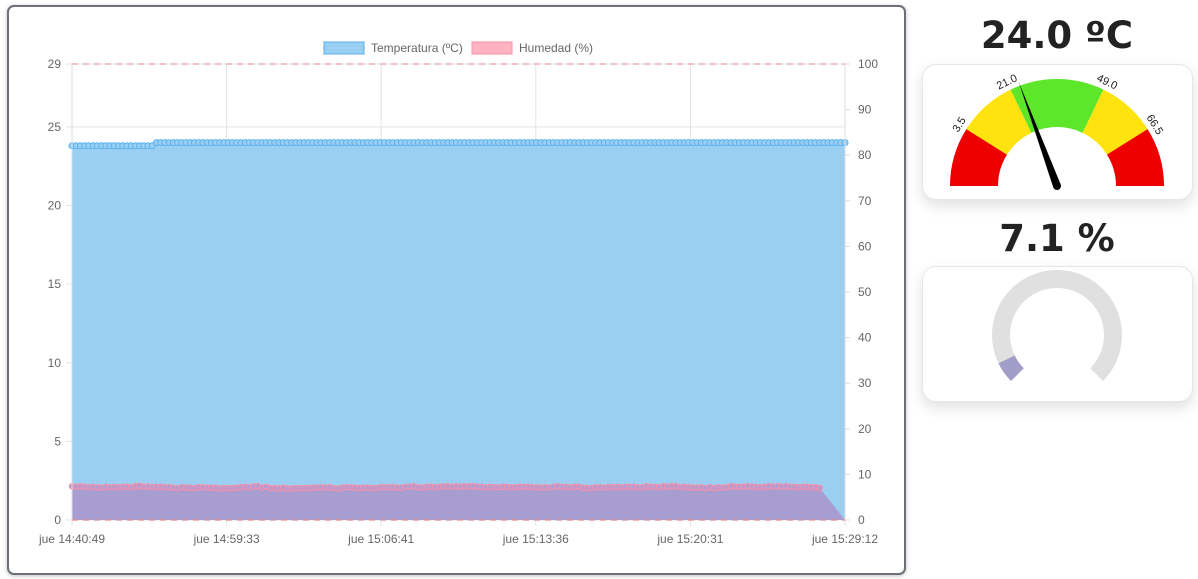 The width and height of the screenshot is (1198, 579). Describe the element at coordinates (458, 502) in the screenshot. I see `humidity-area` at that location.